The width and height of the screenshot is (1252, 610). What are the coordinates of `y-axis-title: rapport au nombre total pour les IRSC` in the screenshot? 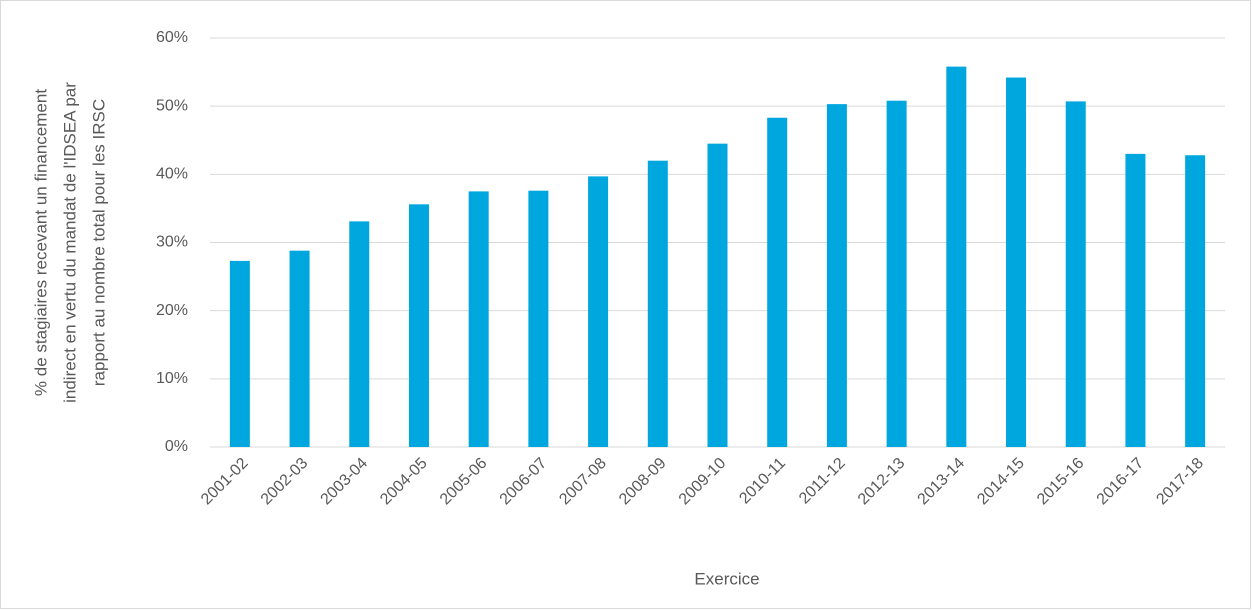 It's located at (98, 242).